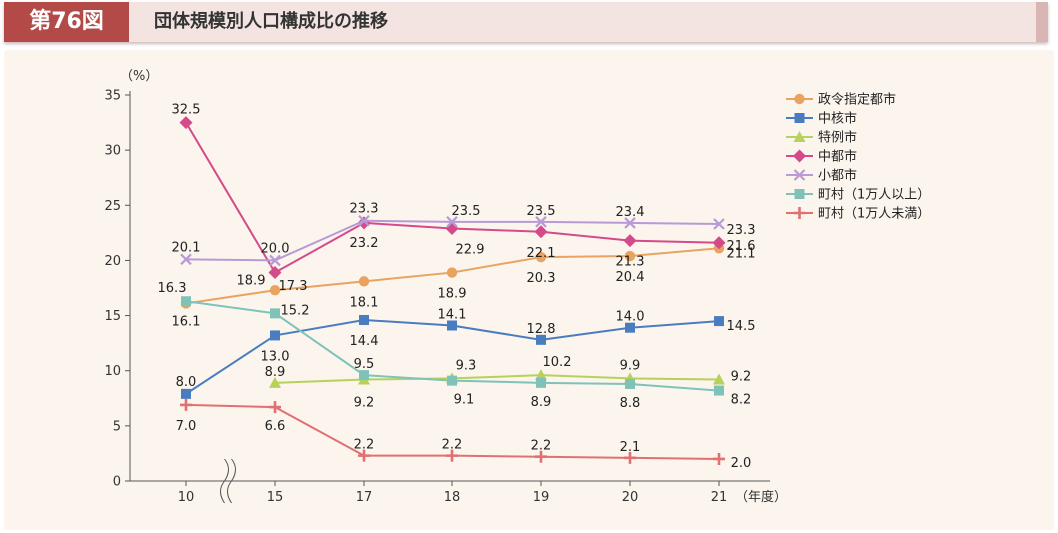 The height and width of the screenshot is (533, 1058). I want to click on data-label: 18.9, so click(251, 281).